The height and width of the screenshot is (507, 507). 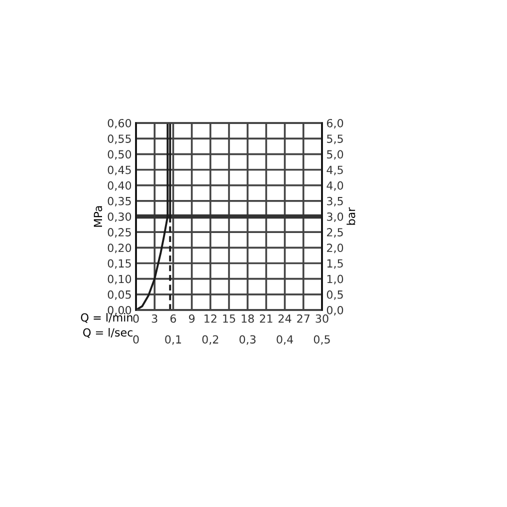 I want to click on y-tick-label: 0,15, so click(x=119, y=264).